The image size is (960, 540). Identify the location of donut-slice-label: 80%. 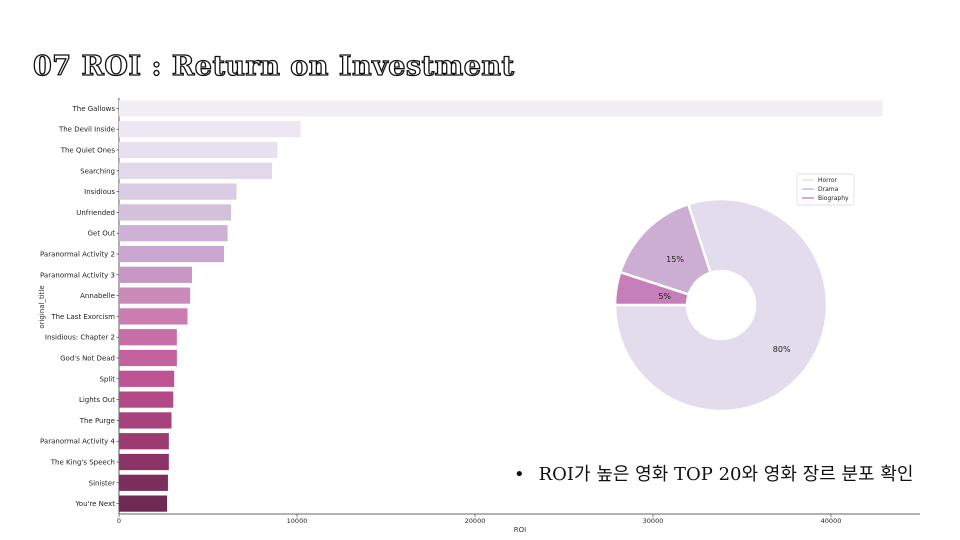
(782, 349).